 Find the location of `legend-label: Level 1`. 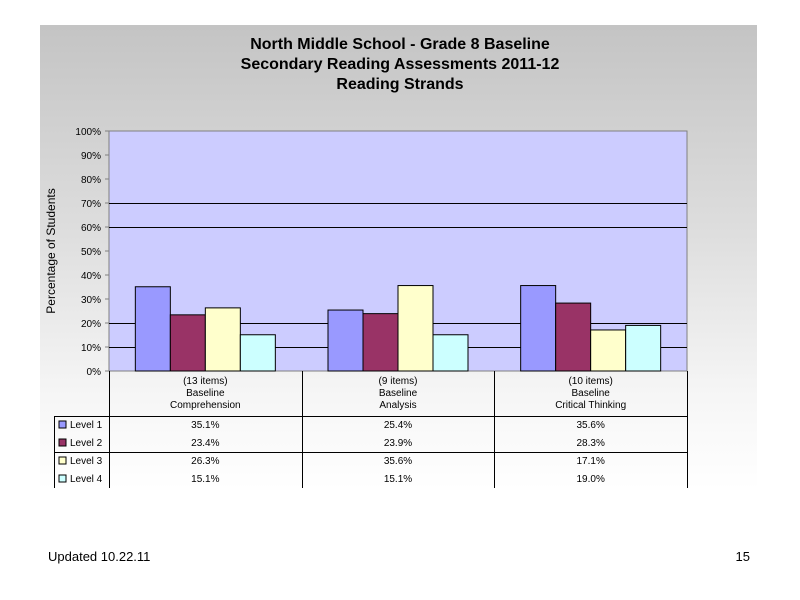

legend-label: Level 1 is located at coordinates (86, 425).